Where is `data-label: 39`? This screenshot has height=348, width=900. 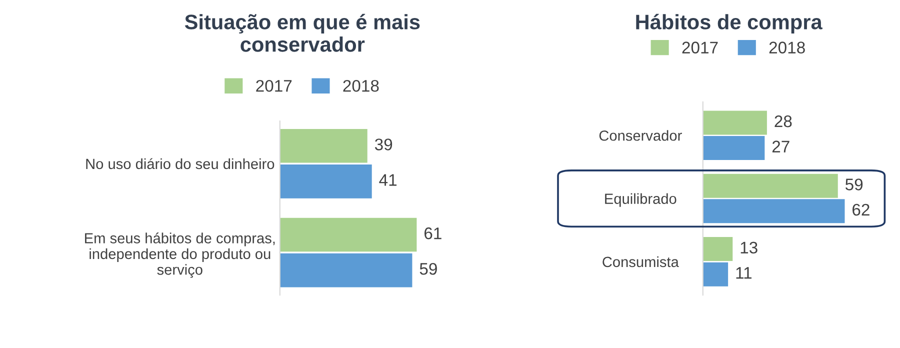 data-label: 39 is located at coordinates (383, 144).